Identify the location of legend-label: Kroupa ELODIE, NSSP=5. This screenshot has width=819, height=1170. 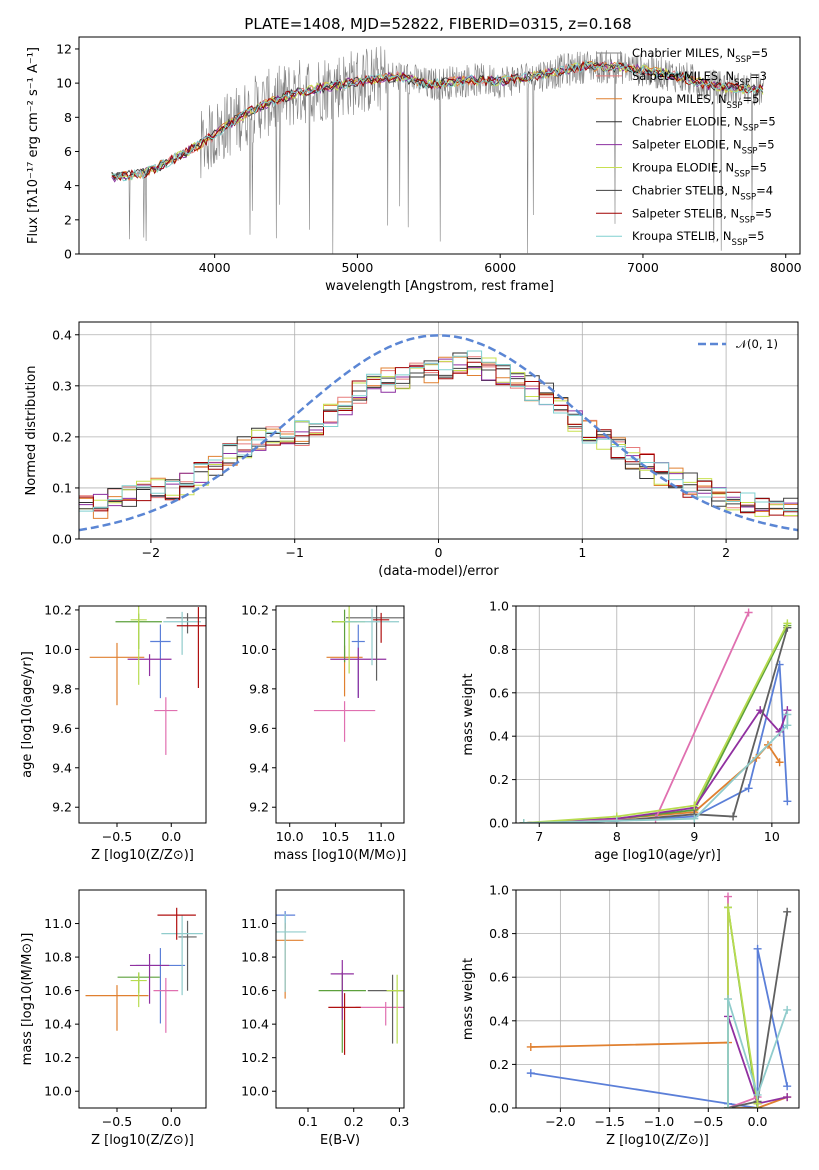
(699, 170).